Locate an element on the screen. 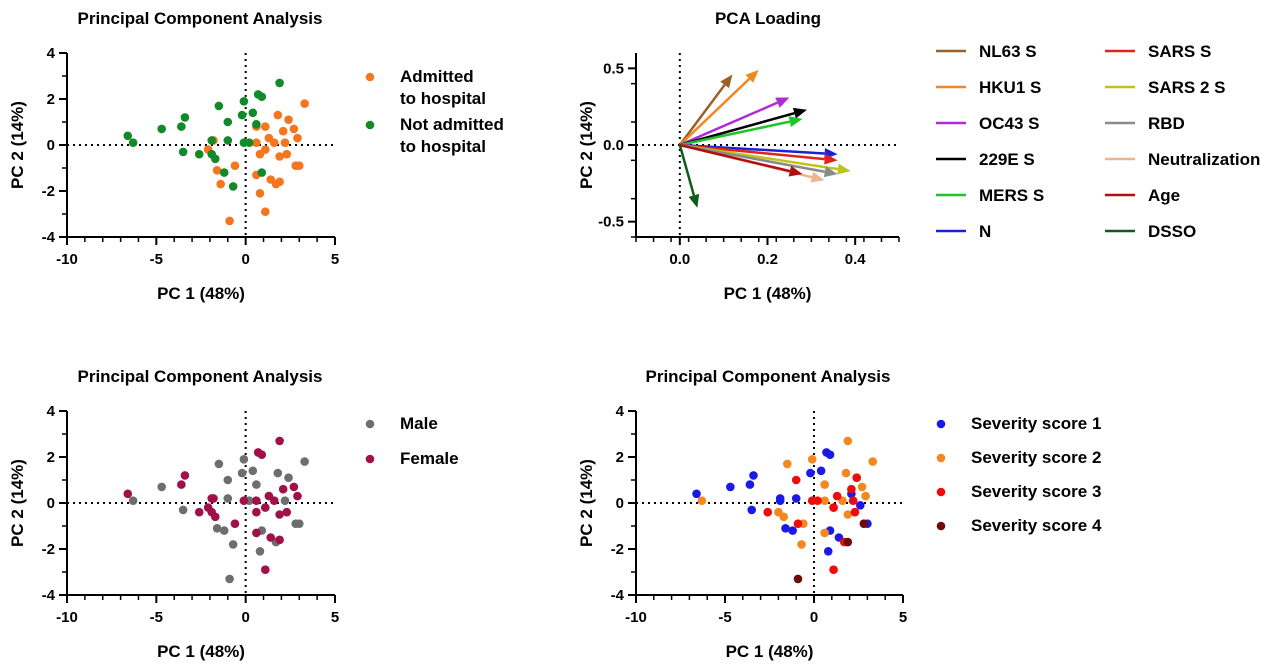  y-tick-label: 0 is located at coordinates (620, 503).